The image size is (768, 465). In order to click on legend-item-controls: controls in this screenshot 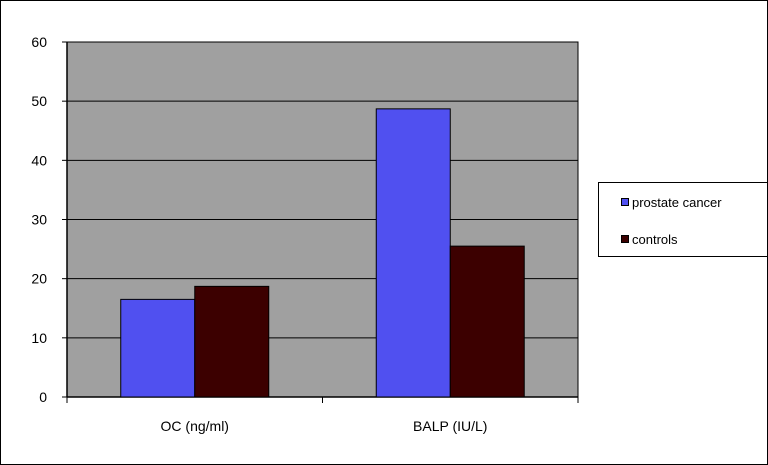, I will do `click(649, 239)`.